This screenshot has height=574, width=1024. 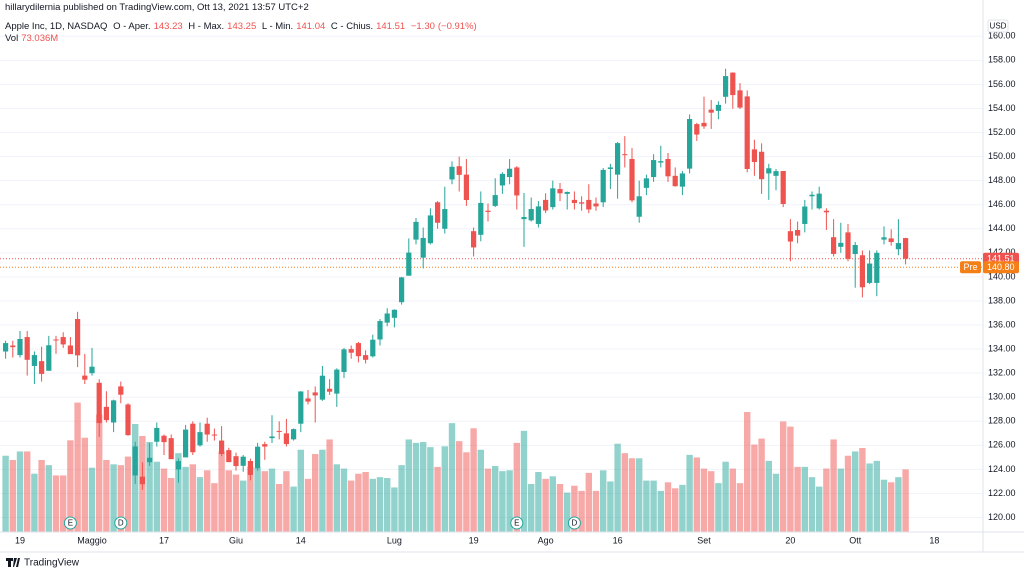 I want to click on event-label: E, so click(x=70, y=523).